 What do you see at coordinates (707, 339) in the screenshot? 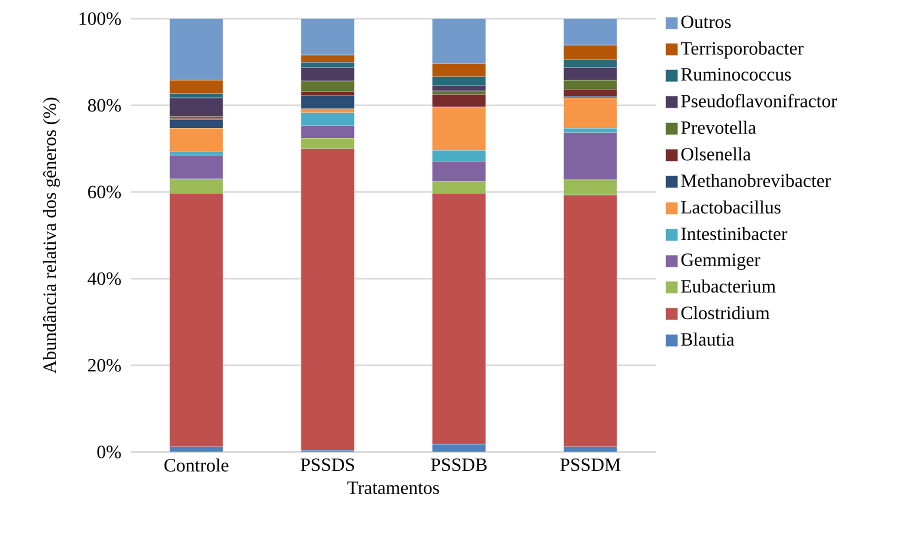
I see `legend-label: Blautia` at bounding box center [707, 339].